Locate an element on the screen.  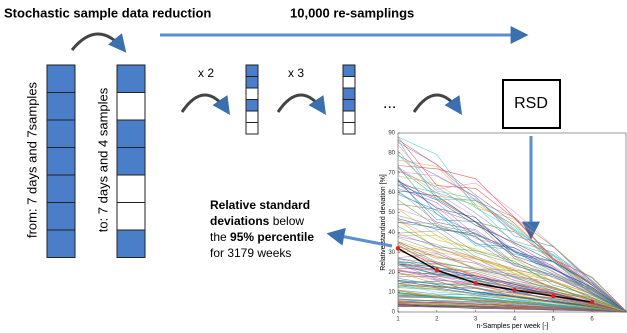
note-text: 95% percentile is located at coordinates (272, 237).